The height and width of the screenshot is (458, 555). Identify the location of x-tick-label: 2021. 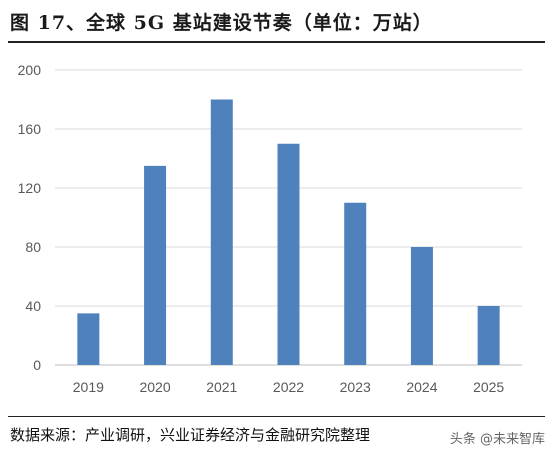
(221, 387).